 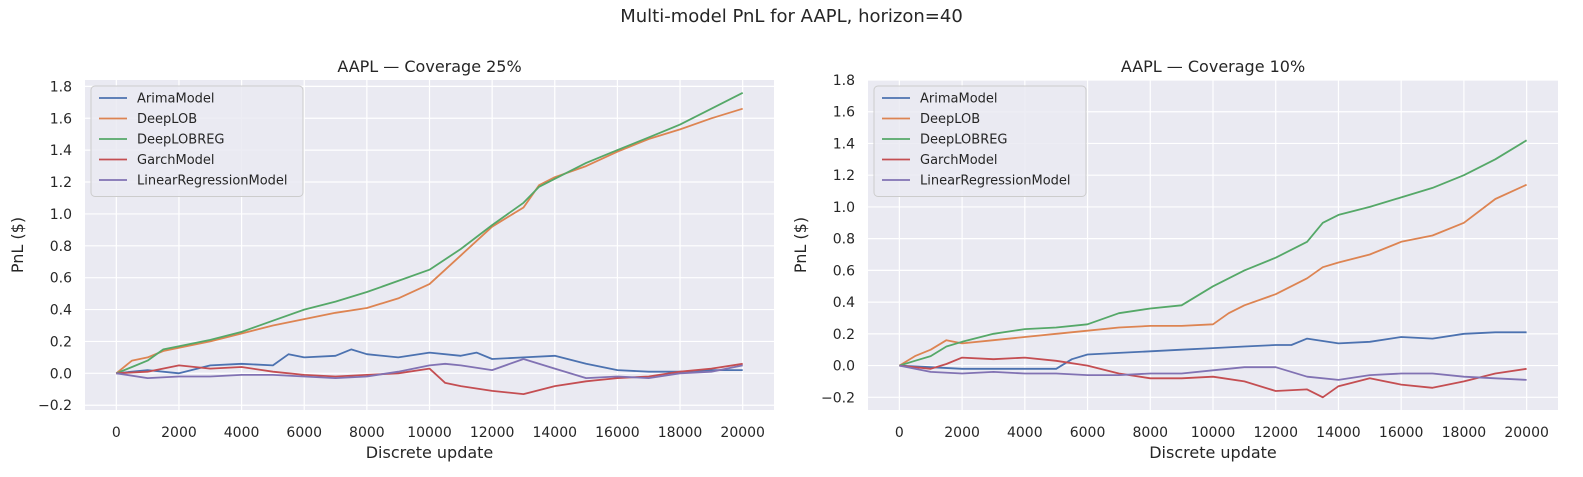 I want to click on chart-title: AAPL — Coverage 10%, so click(x=1213, y=66).